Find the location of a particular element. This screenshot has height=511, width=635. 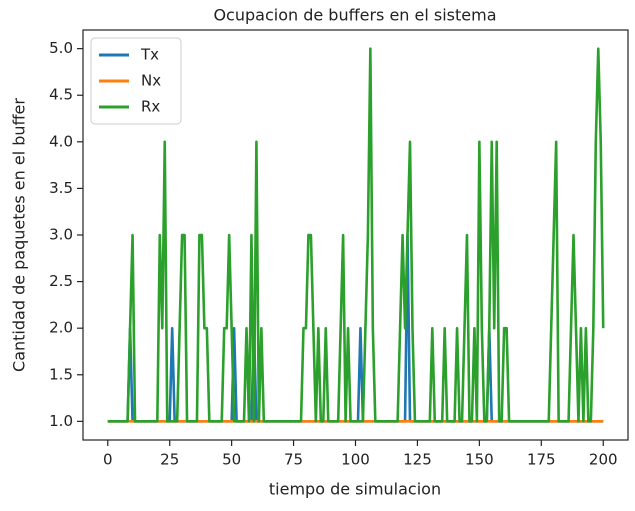

y-axis-label: Cantidad de paquetes en el buffer is located at coordinates (19, 235).